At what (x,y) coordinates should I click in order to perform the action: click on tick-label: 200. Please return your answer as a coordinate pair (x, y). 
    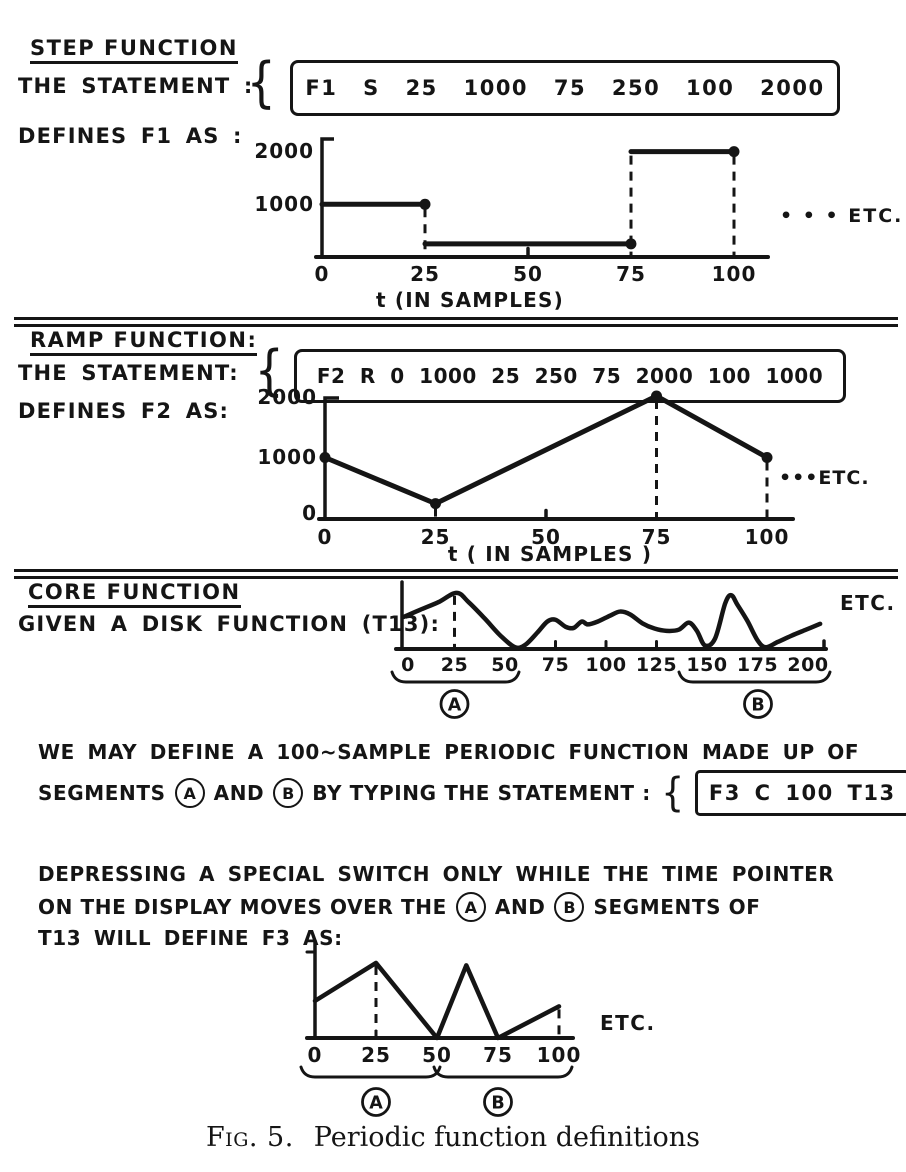
    Looking at the image, I should click on (807, 665).